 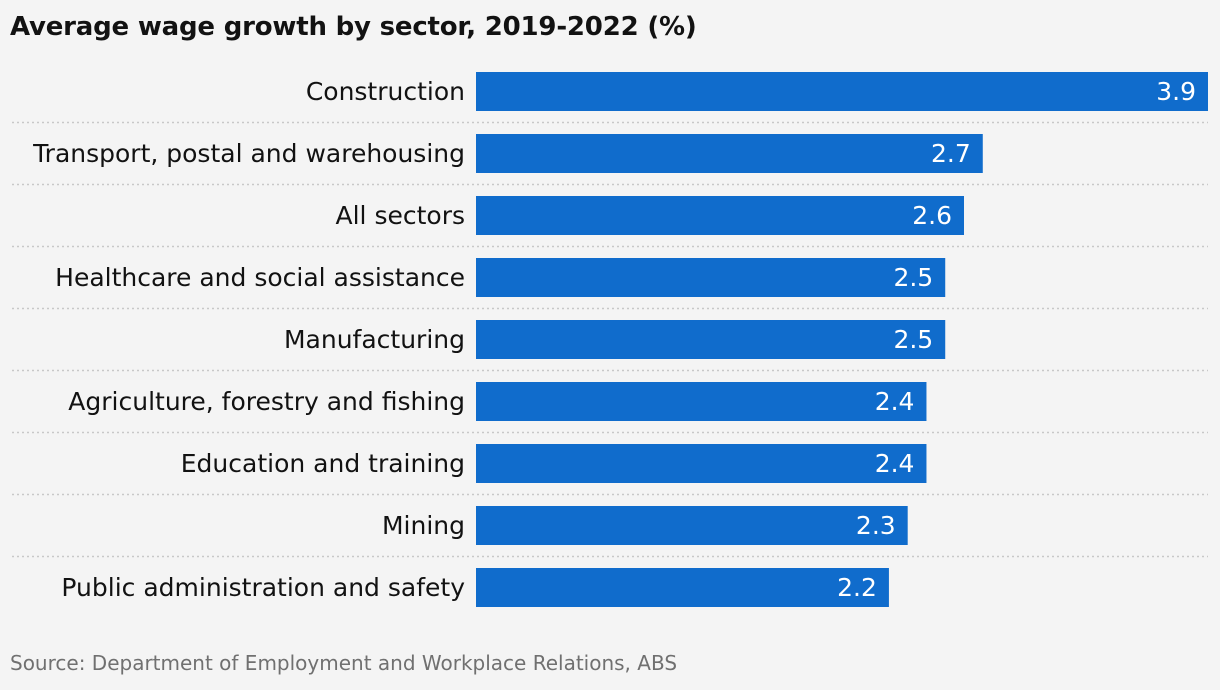 I want to click on category-label: All sectors, so click(x=401, y=215).